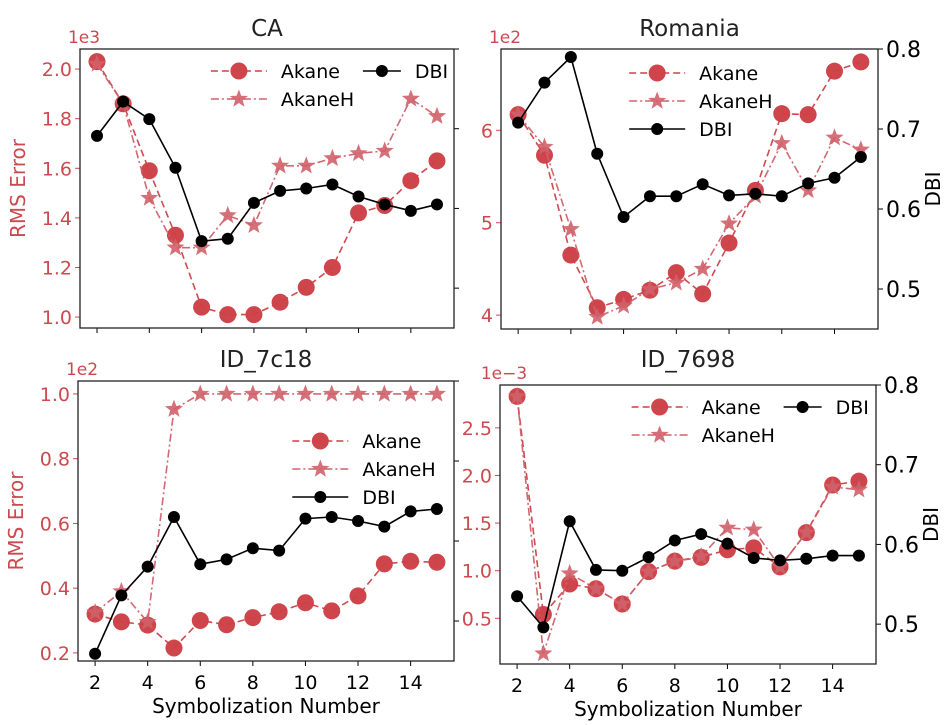  I want to click on y-offset-label: 1e3, so click(84, 38).